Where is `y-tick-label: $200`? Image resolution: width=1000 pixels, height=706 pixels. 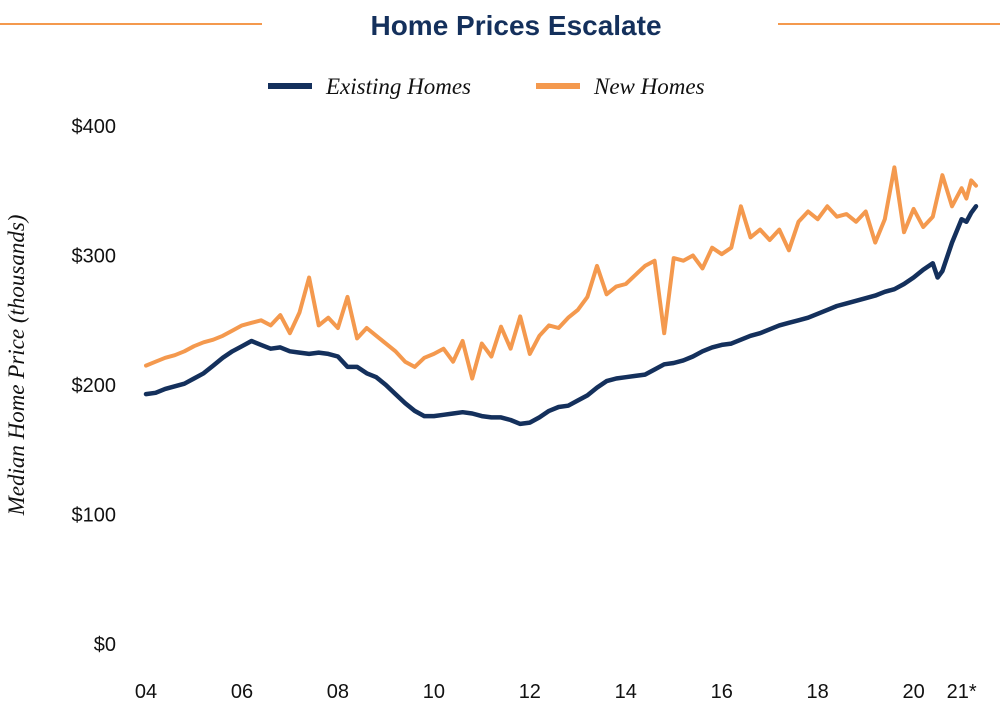
y-tick-label: $200 is located at coordinates (94, 386).